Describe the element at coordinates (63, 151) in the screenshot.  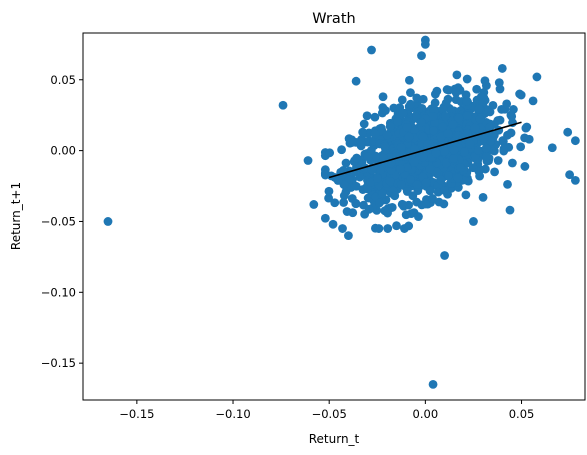
I see `y-tick-label: 0.00` at that location.